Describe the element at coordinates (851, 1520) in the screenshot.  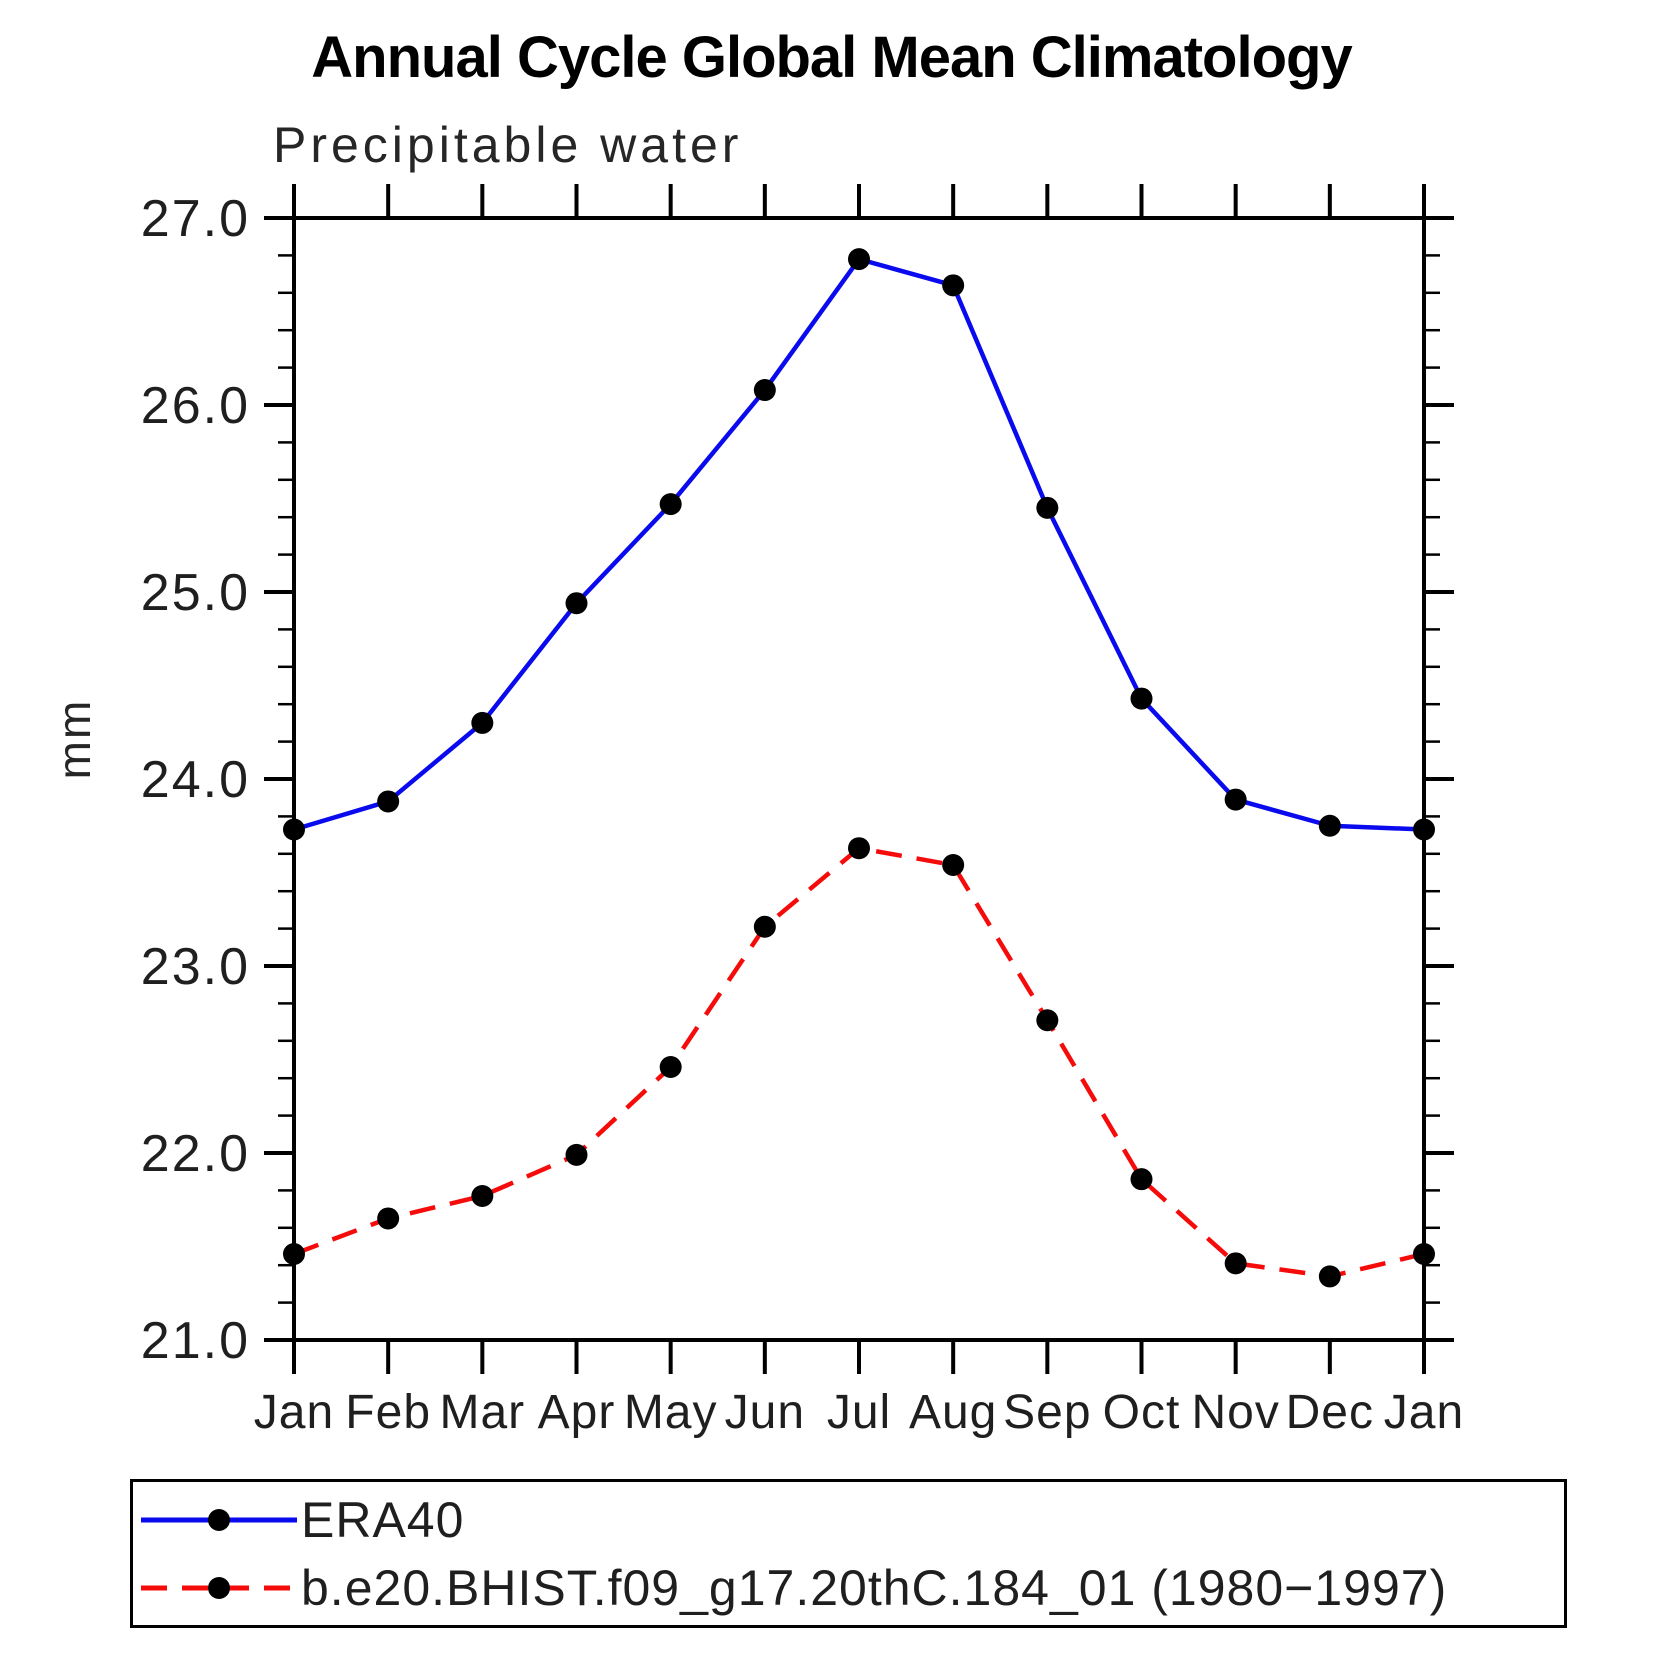
I see `legend-item: ERA40` at that location.